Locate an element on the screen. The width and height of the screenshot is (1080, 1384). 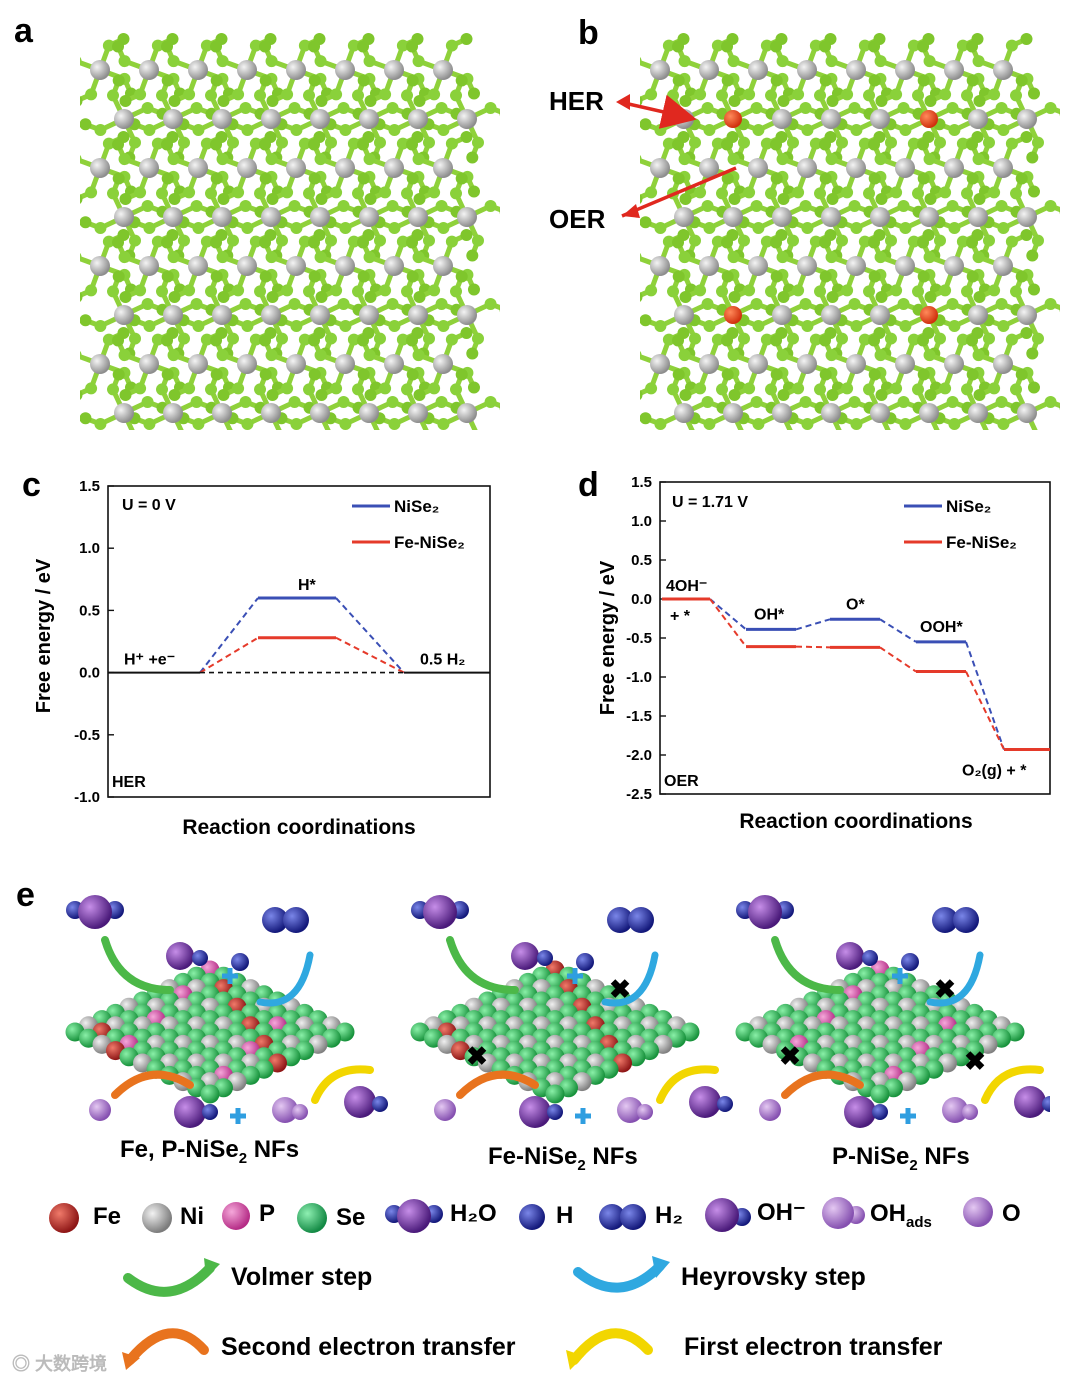
second-electron-transfer-arrow is located at coordinates (822, 1084).